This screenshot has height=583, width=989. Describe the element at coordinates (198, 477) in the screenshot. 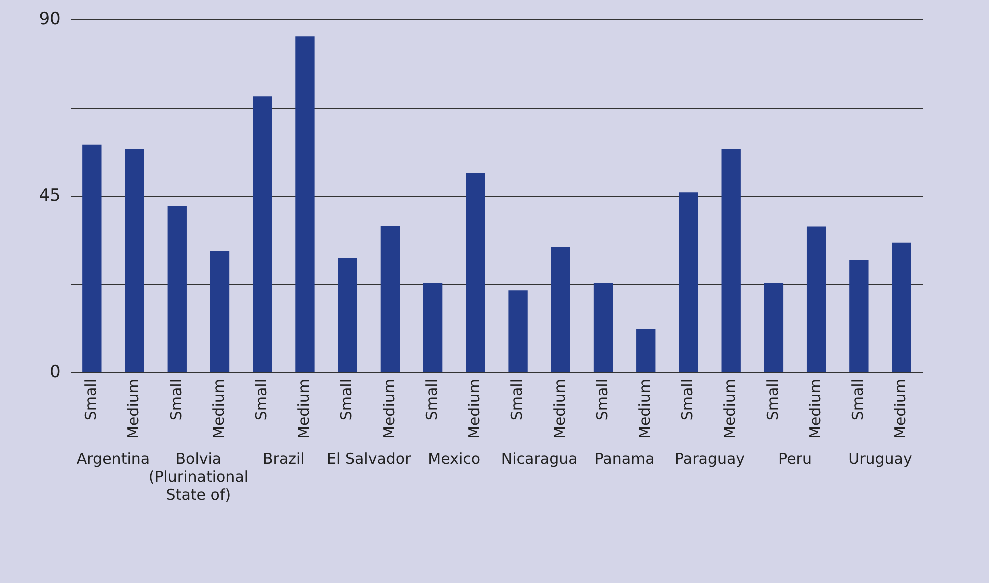

I see `x-tick-label: Bolvia (Plurinational State of)` at that location.